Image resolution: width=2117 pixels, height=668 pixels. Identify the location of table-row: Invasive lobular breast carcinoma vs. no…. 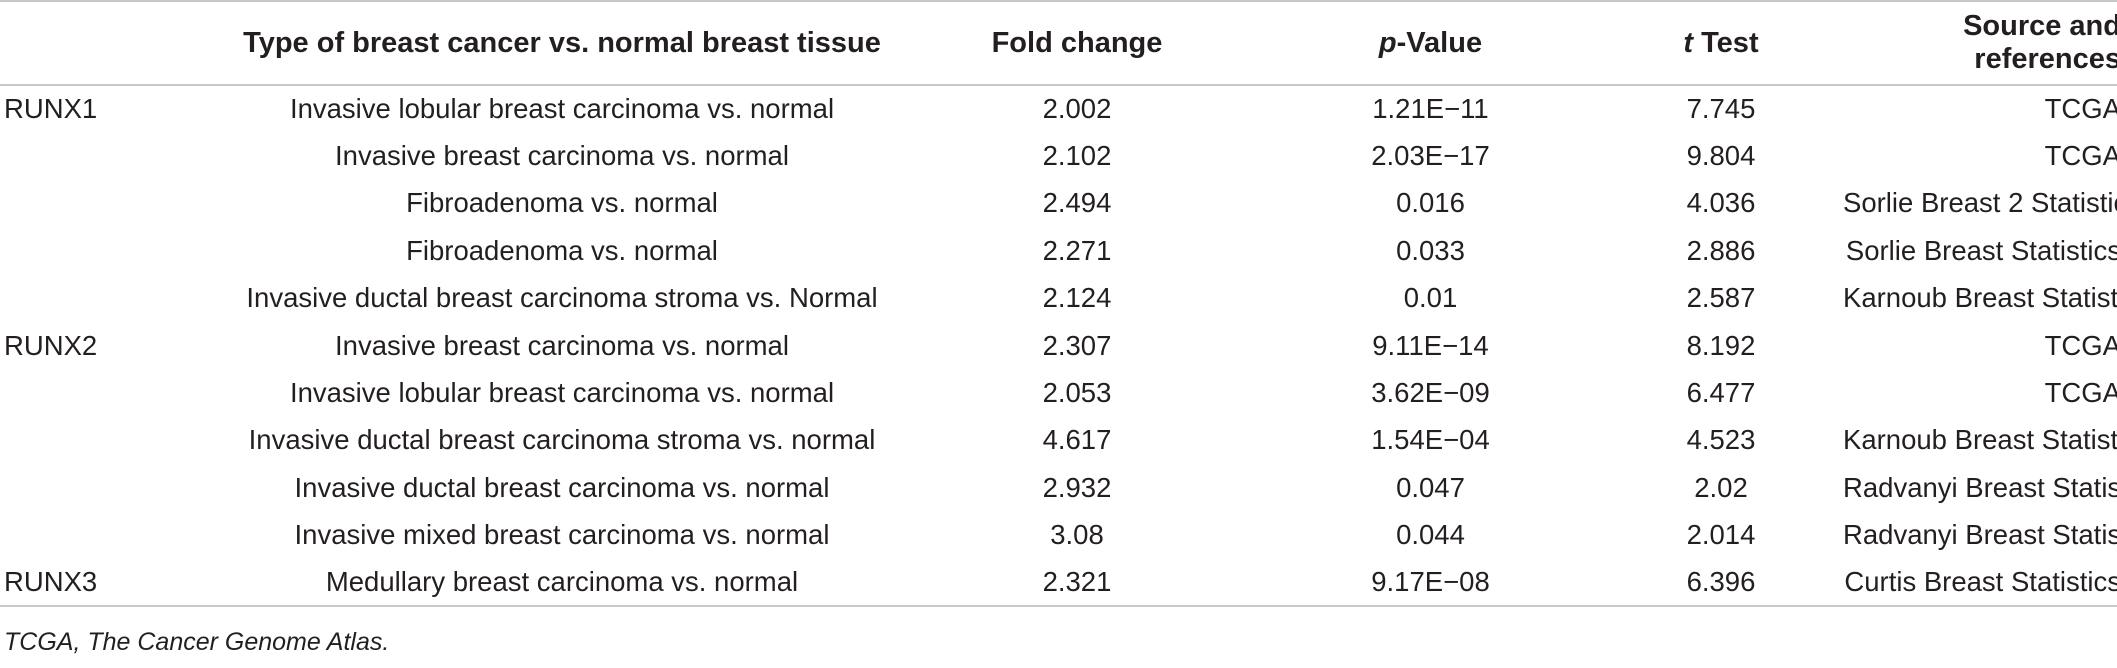
(1058, 392).